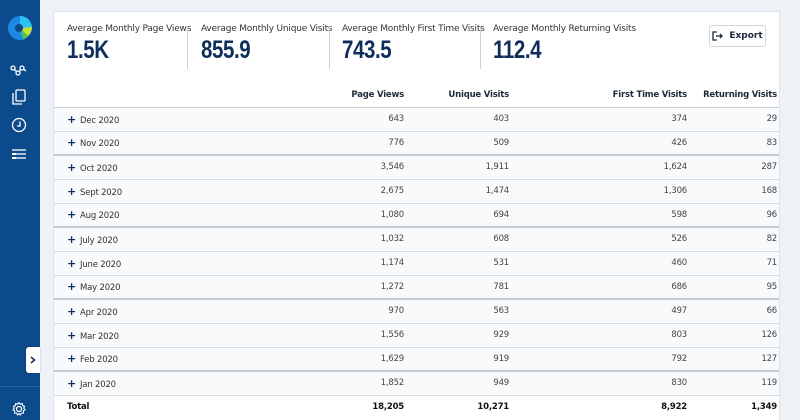 The width and height of the screenshot is (800, 420). I want to click on returning-visits-cell: 66, so click(732, 311).